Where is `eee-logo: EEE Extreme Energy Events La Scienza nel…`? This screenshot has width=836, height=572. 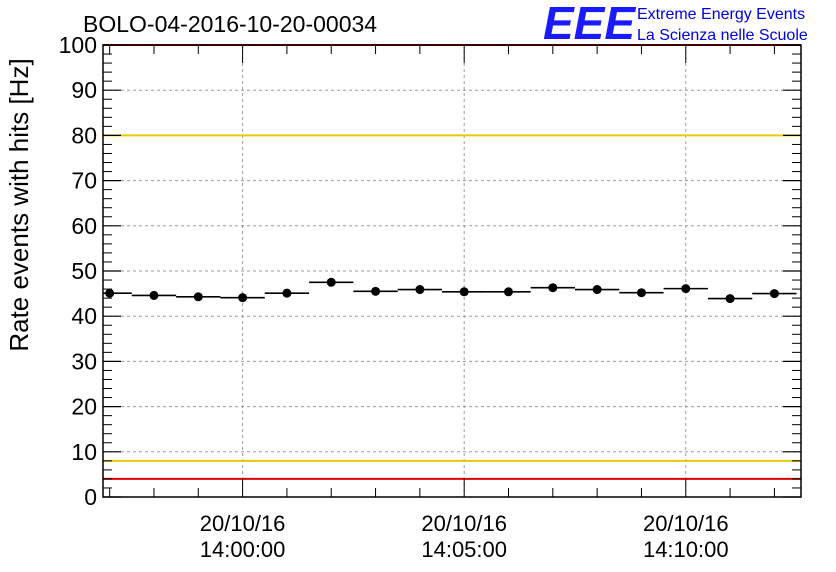
eee-logo: EEE Extreme Energy Events La Scienza nel… is located at coordinates (675, 24).